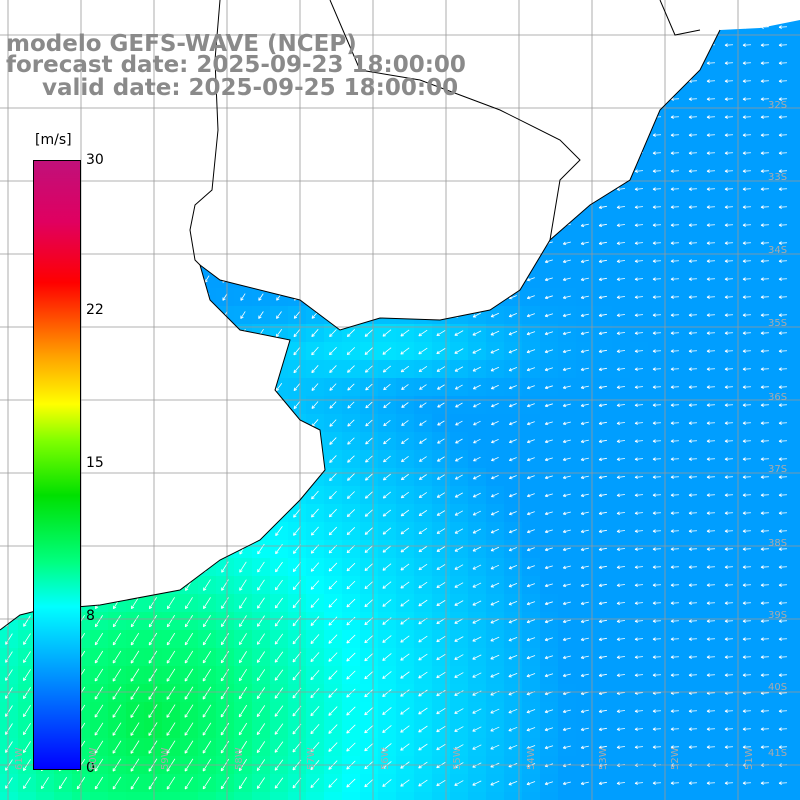 This screenshot has width=800, height=800. What do you see at coordinates (93, 758) in the screenshot?
I see `lon-label: 60W` at bounding box center [93, 758].